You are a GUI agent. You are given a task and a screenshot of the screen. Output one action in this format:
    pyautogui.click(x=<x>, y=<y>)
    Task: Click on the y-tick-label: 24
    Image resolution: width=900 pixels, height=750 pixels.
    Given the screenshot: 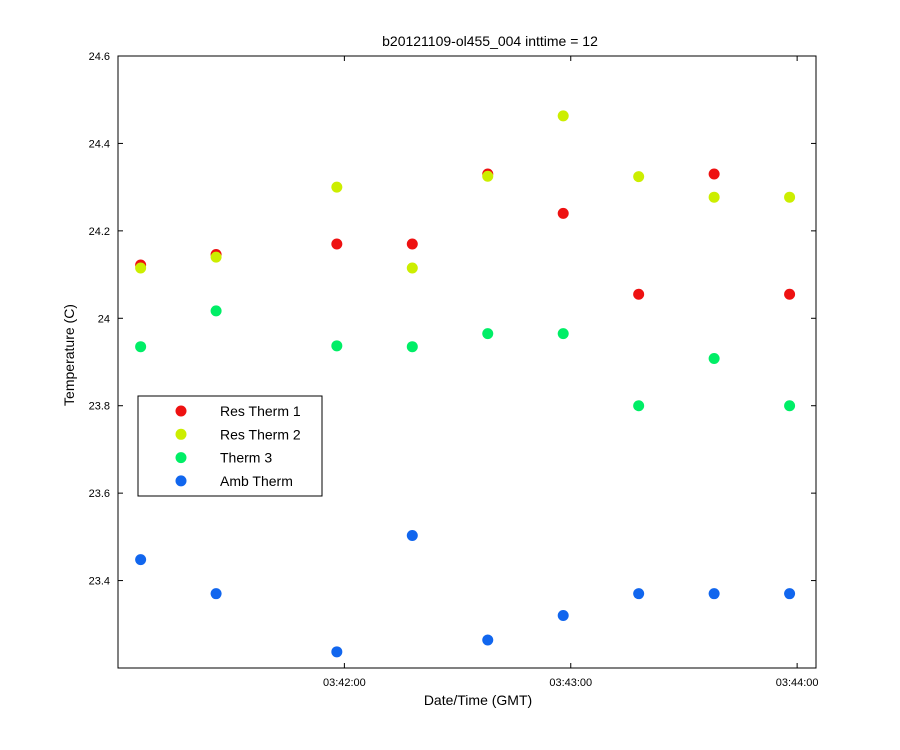 What is the action you would take?
    pyautogui.click(x=104, y=319)
    